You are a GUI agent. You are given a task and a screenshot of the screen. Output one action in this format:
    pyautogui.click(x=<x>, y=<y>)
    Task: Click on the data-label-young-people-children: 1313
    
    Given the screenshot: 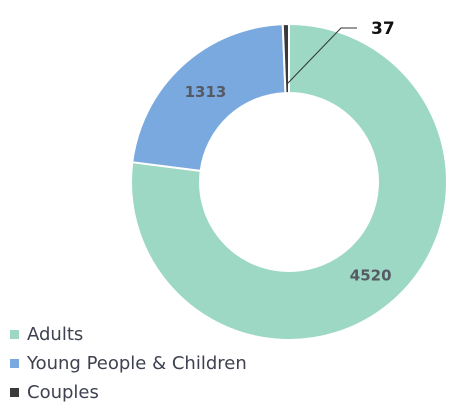 What is the action you would take?
    pyautogui.click(x=206, y=92)
    